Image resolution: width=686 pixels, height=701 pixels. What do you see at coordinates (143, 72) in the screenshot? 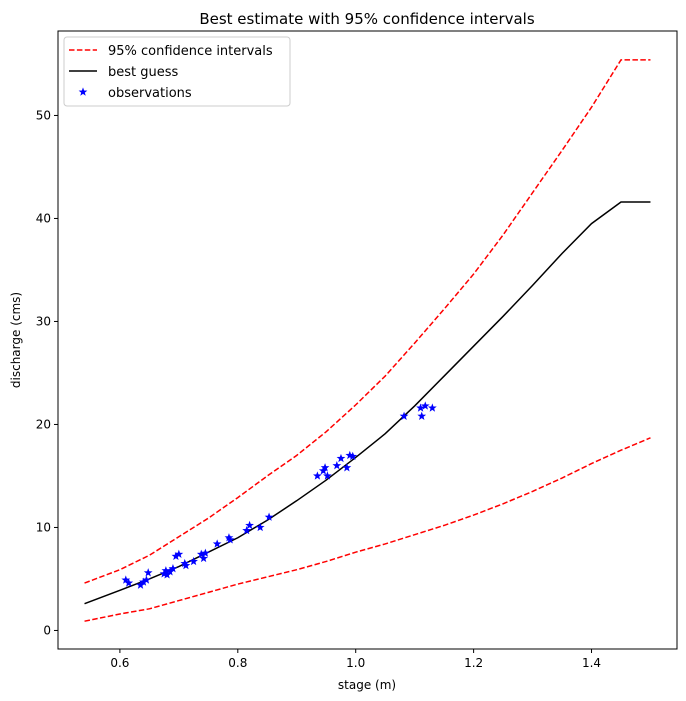
I see `legend-best-label: best guess` at bounding box center [143, 72].